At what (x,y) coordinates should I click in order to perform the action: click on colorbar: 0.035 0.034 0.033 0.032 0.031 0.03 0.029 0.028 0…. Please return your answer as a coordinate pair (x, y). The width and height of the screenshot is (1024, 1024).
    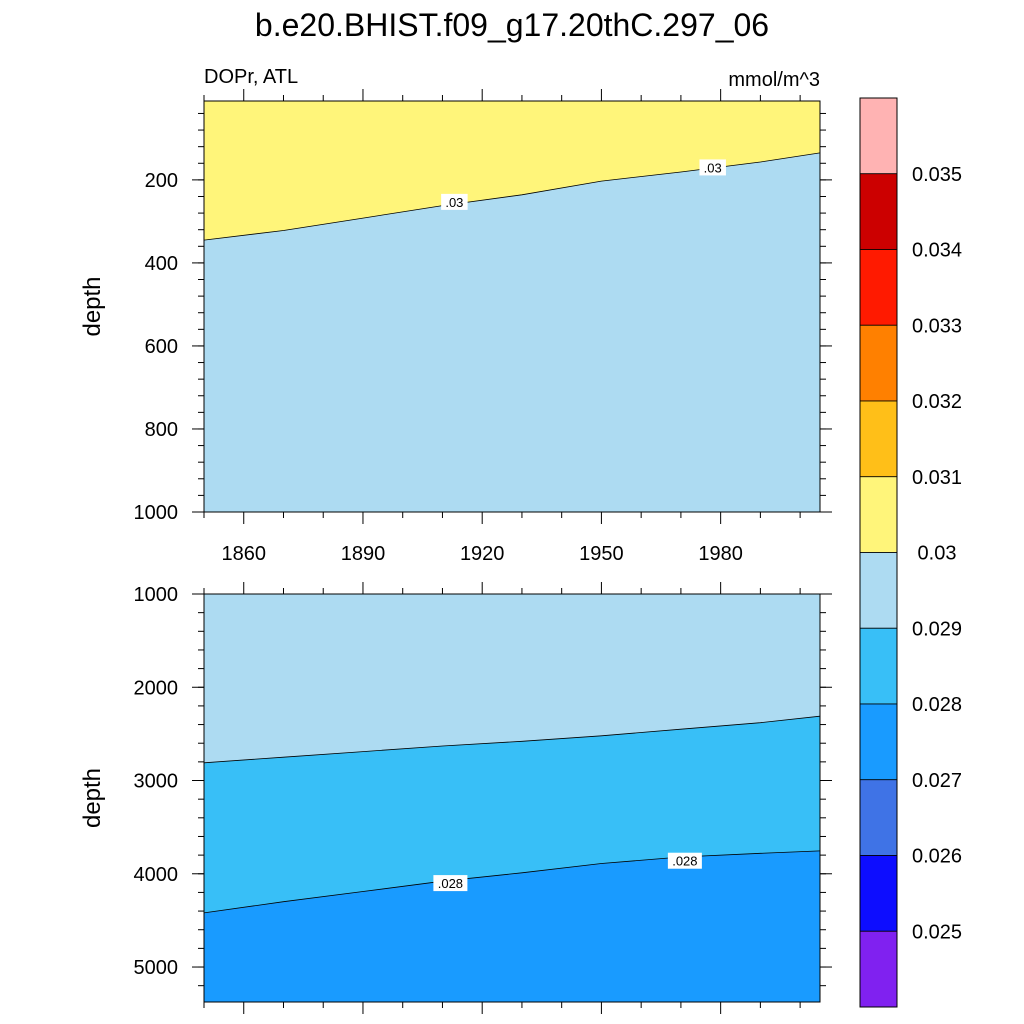
    Looking at the image, I should click on (910, 552).